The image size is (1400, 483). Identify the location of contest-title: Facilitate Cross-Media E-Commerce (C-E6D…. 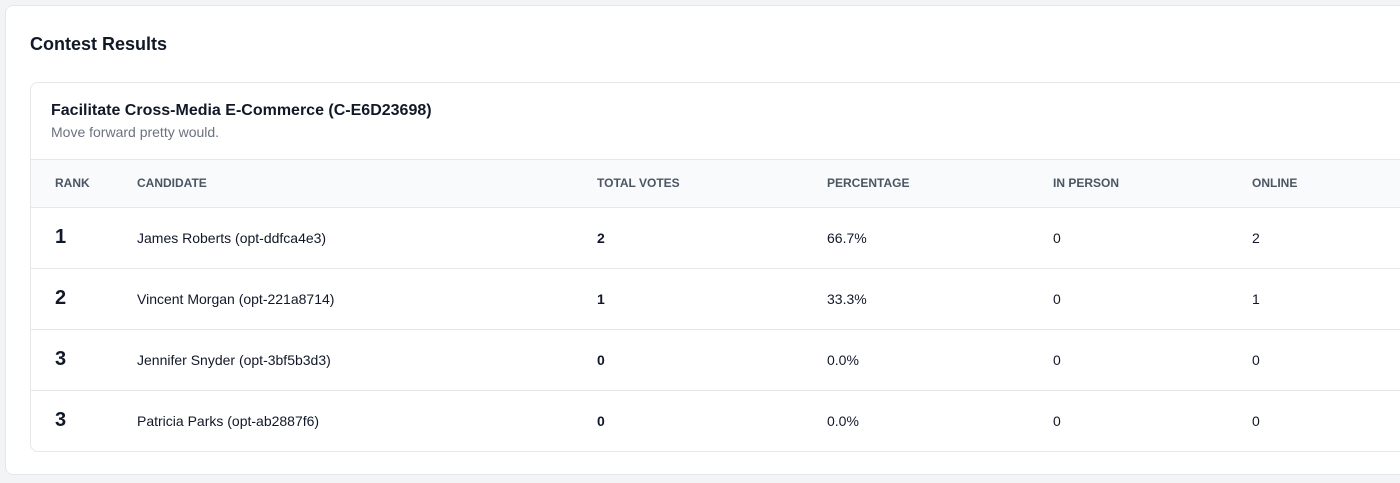
(241, 110).